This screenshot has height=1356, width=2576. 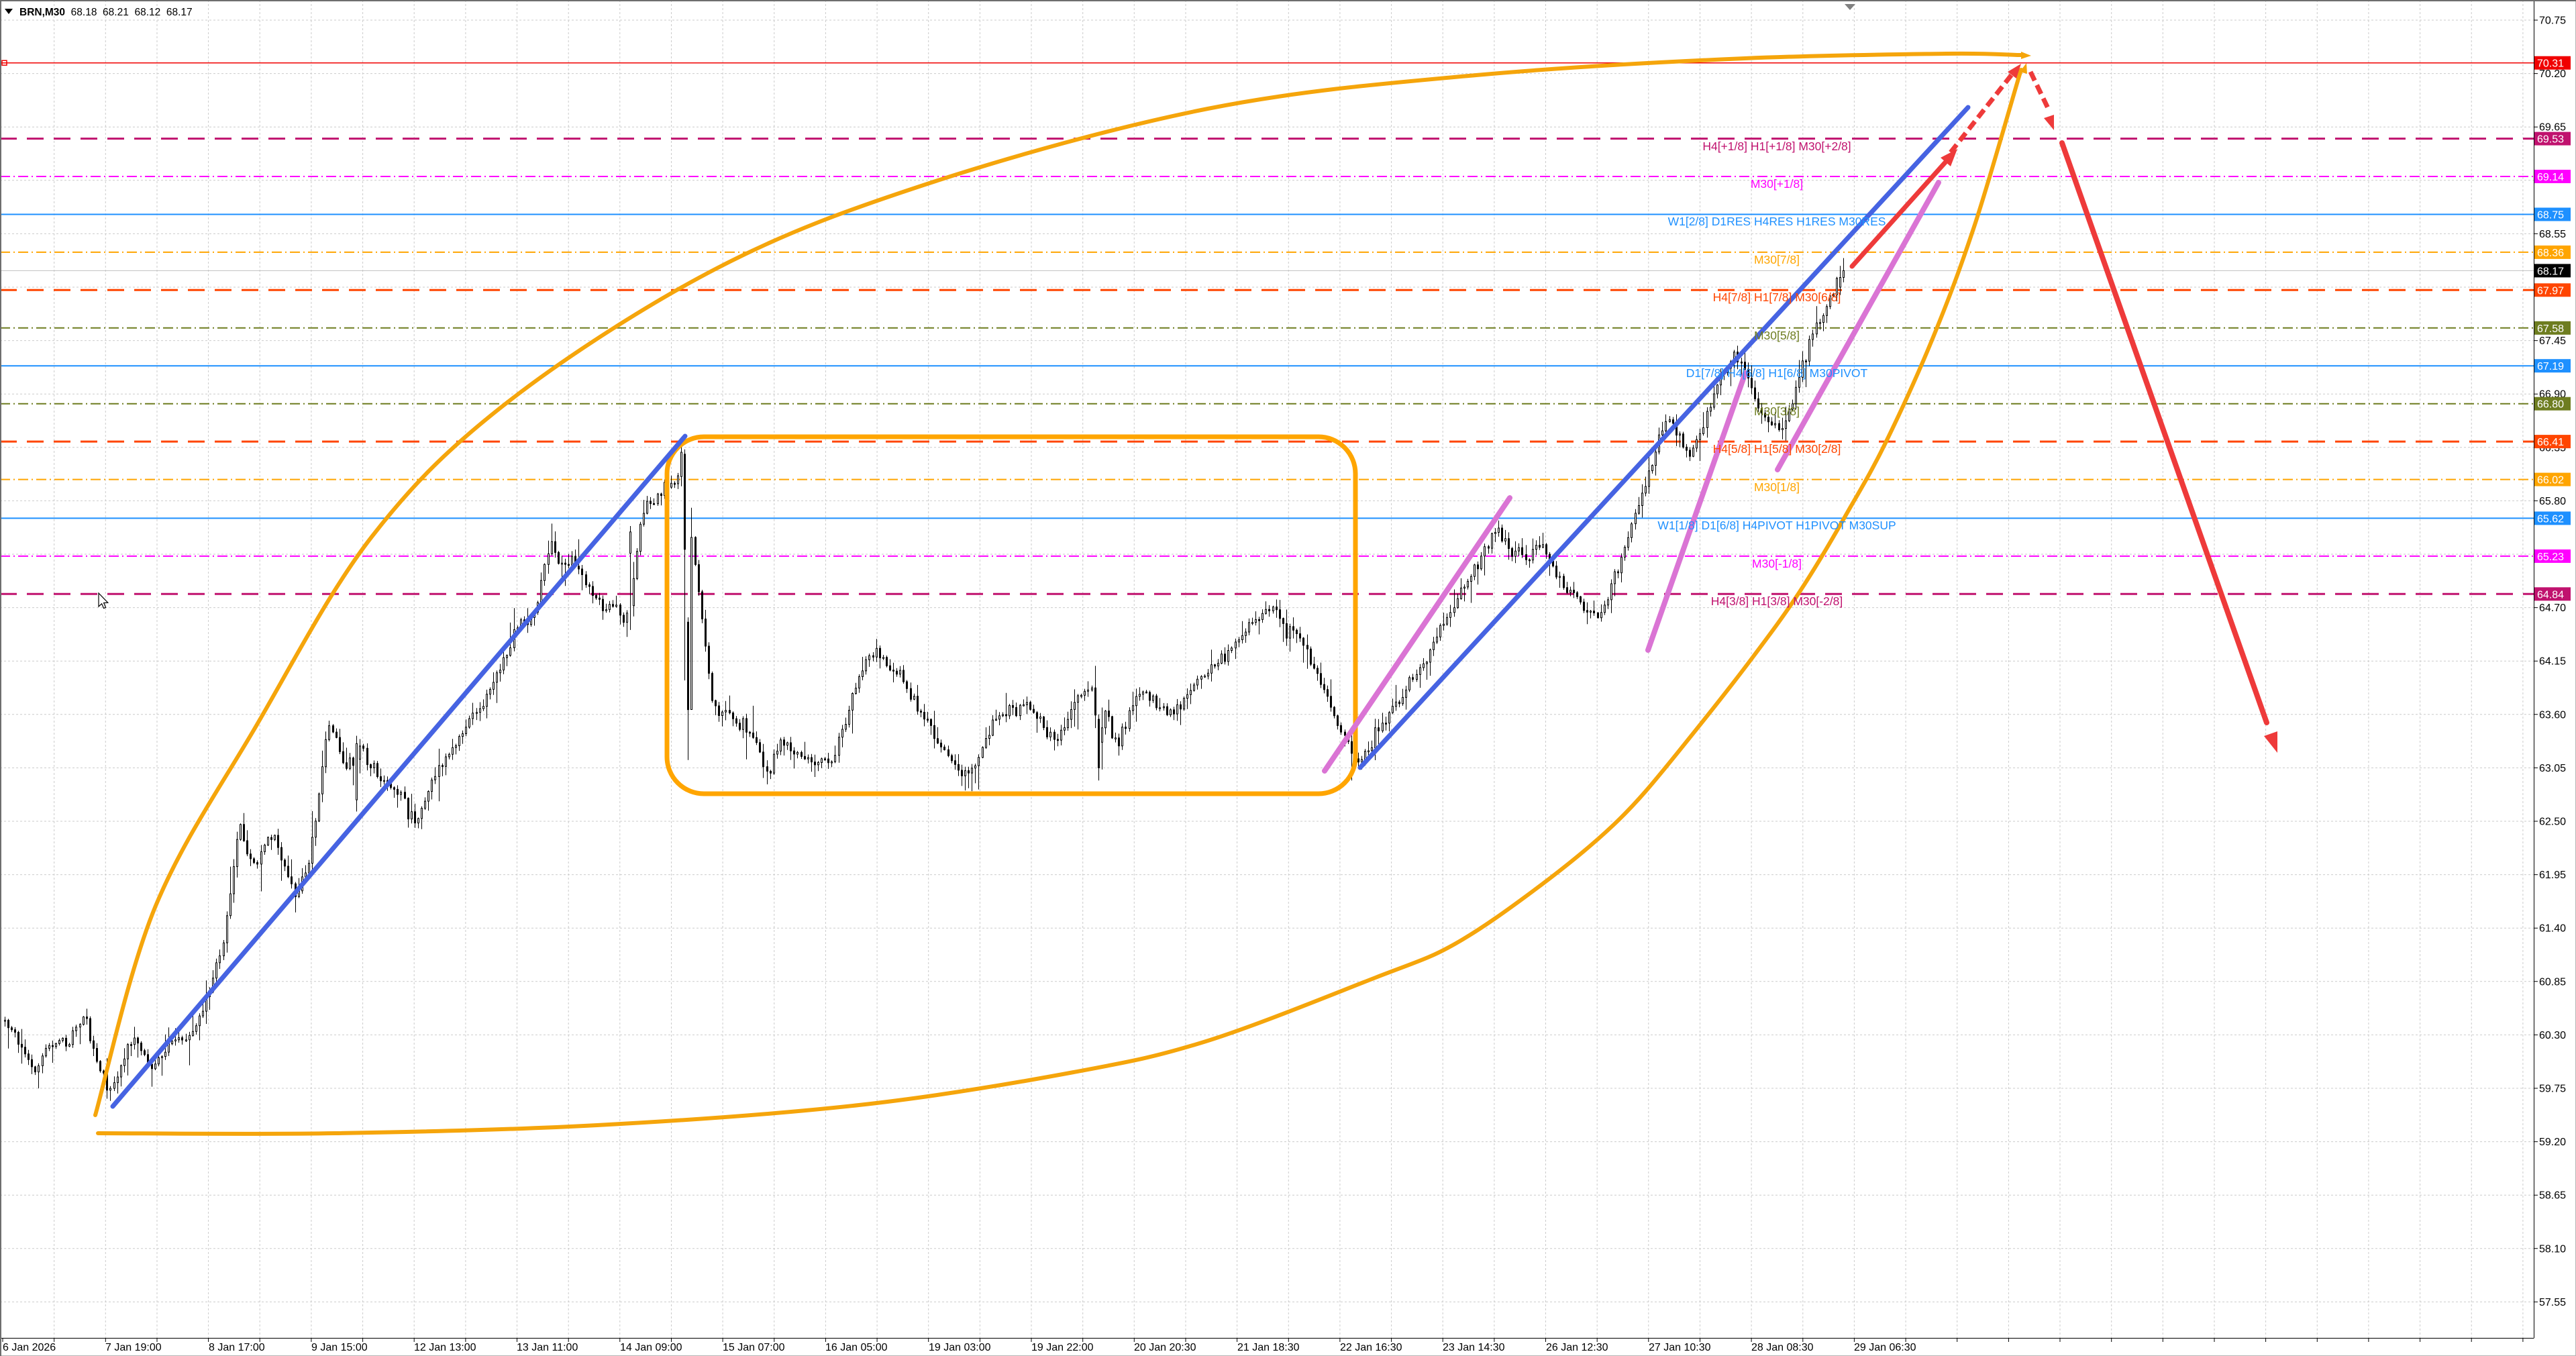 I want to click on svg-text: 66.02, so click(x=2550, y=480).